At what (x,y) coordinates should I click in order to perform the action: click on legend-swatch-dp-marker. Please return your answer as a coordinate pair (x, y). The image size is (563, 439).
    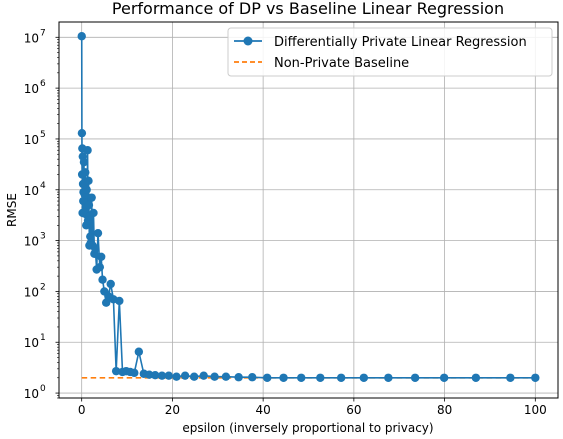
    Looking at the image, I should click on (248, 41).